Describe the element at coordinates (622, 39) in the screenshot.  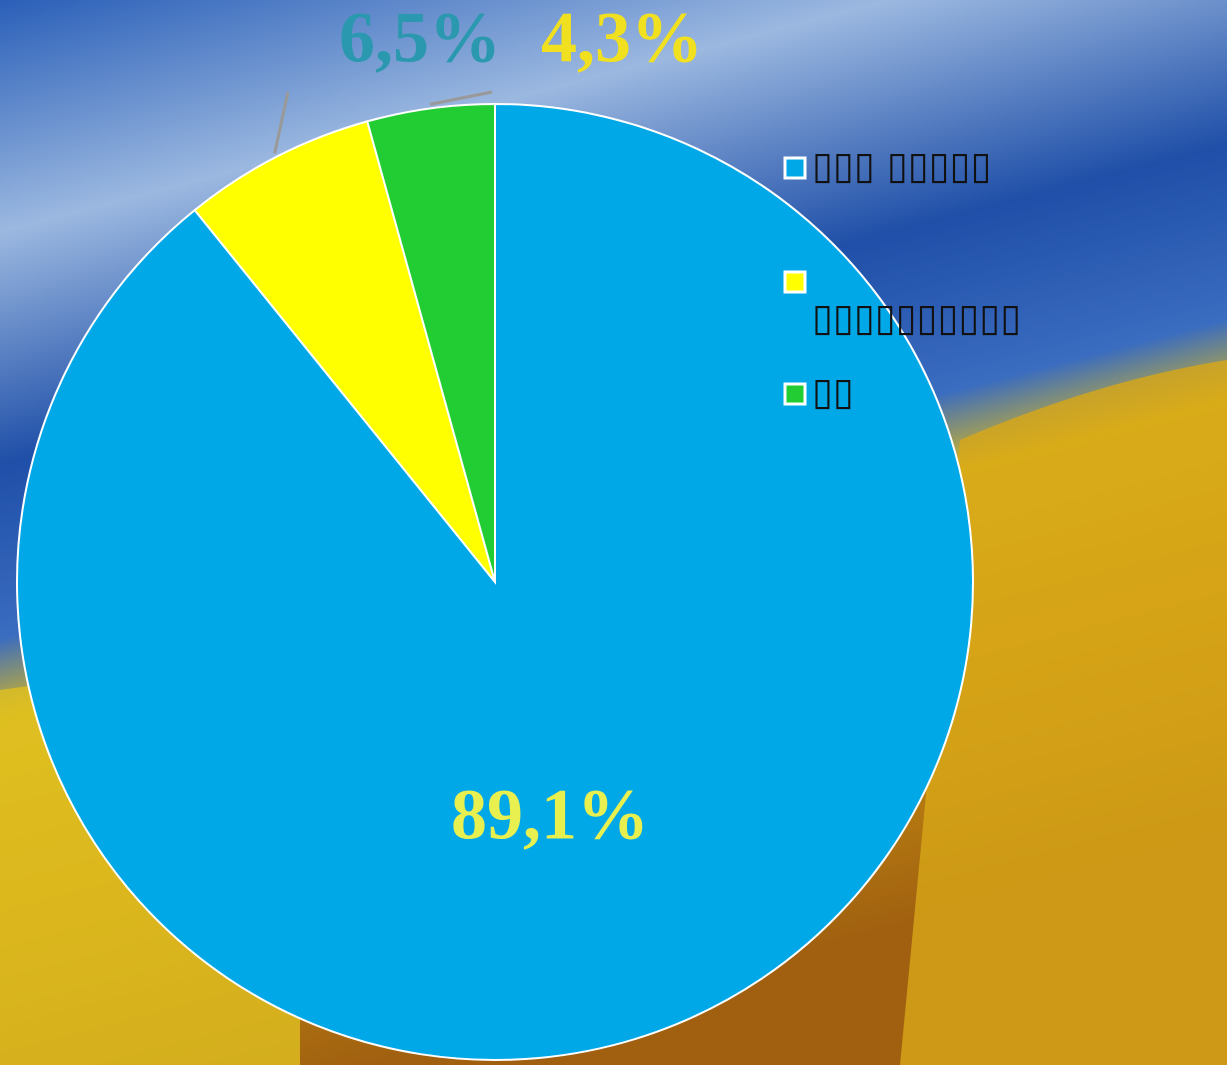
I see `data-label: 4,3%` at that location.